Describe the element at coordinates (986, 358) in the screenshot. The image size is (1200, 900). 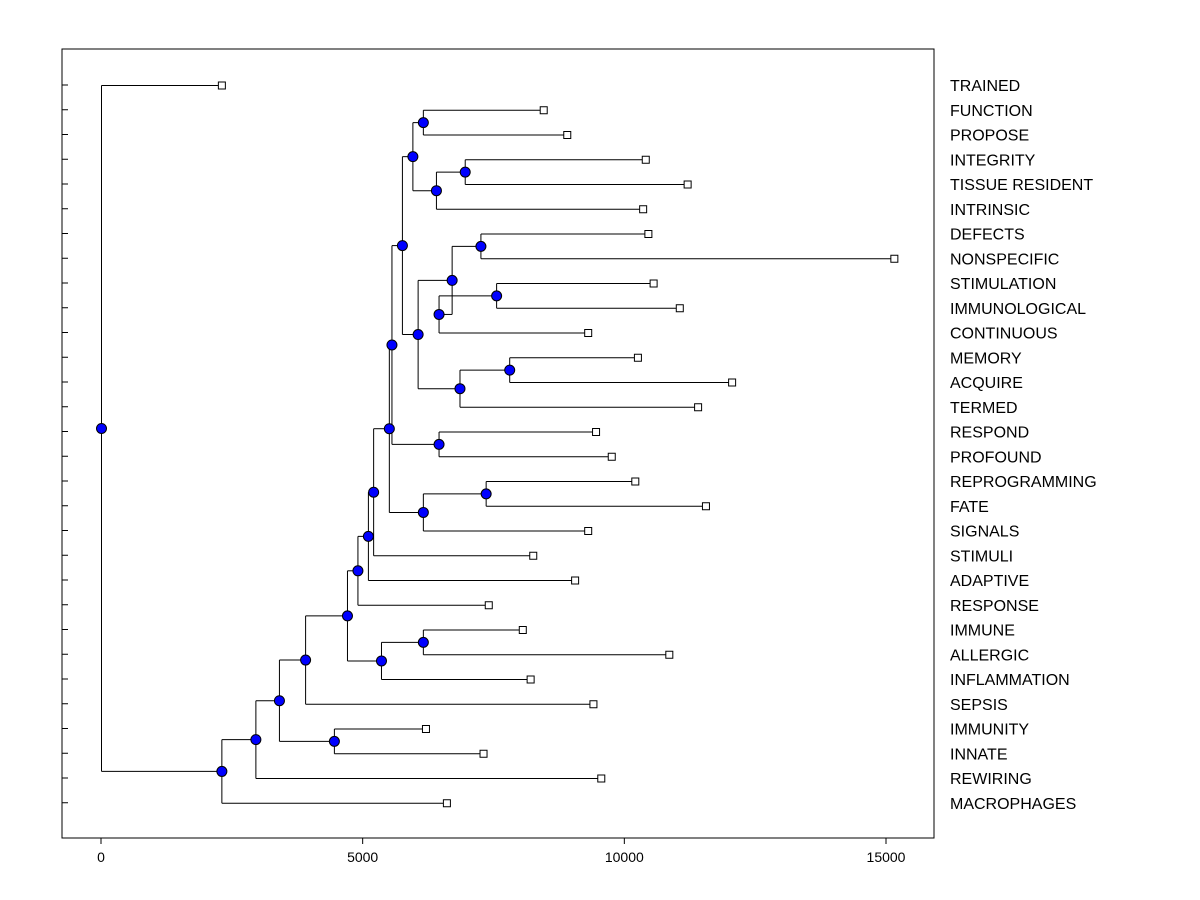
I see `leaf-label-memory: MEMORY` at that location.